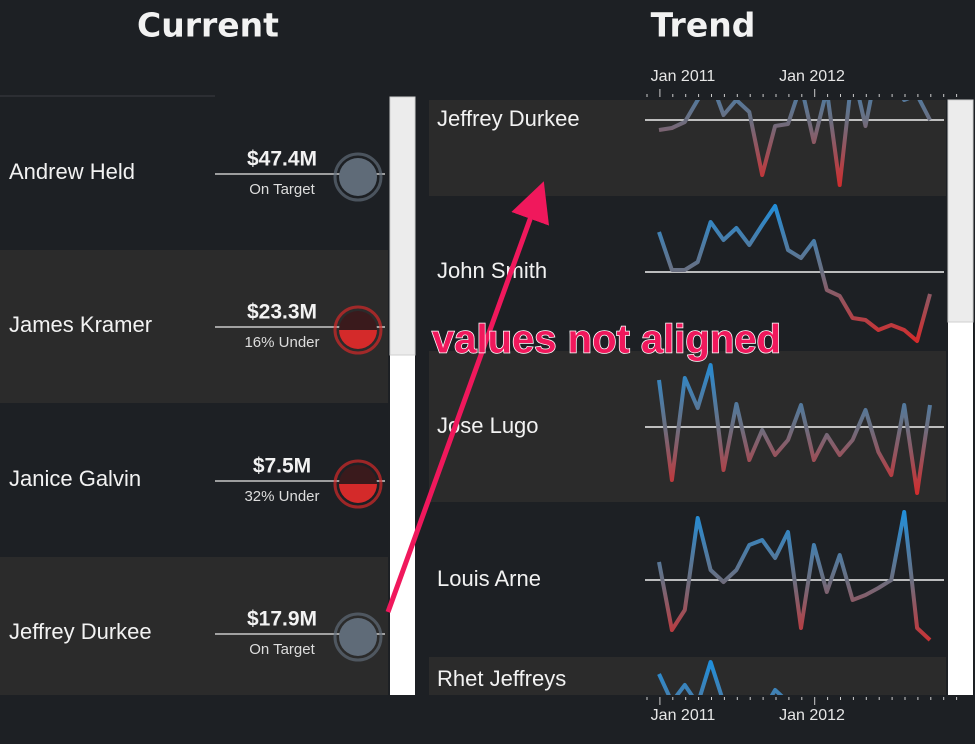  Describe the element at coordinates (75, 478) in the screenshot. I see `row-name: Janice Galvin` at that location.